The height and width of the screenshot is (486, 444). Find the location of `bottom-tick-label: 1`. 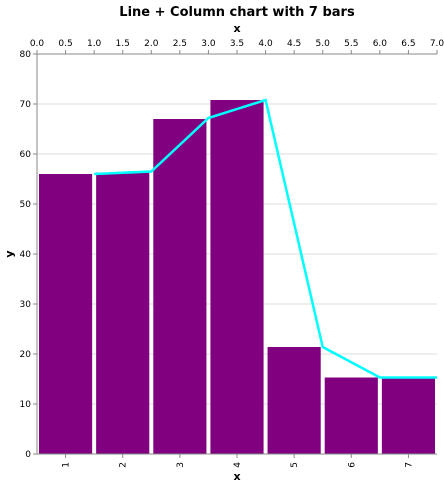

bottom-tick-label: 1 is located at coordinates (67, 465).